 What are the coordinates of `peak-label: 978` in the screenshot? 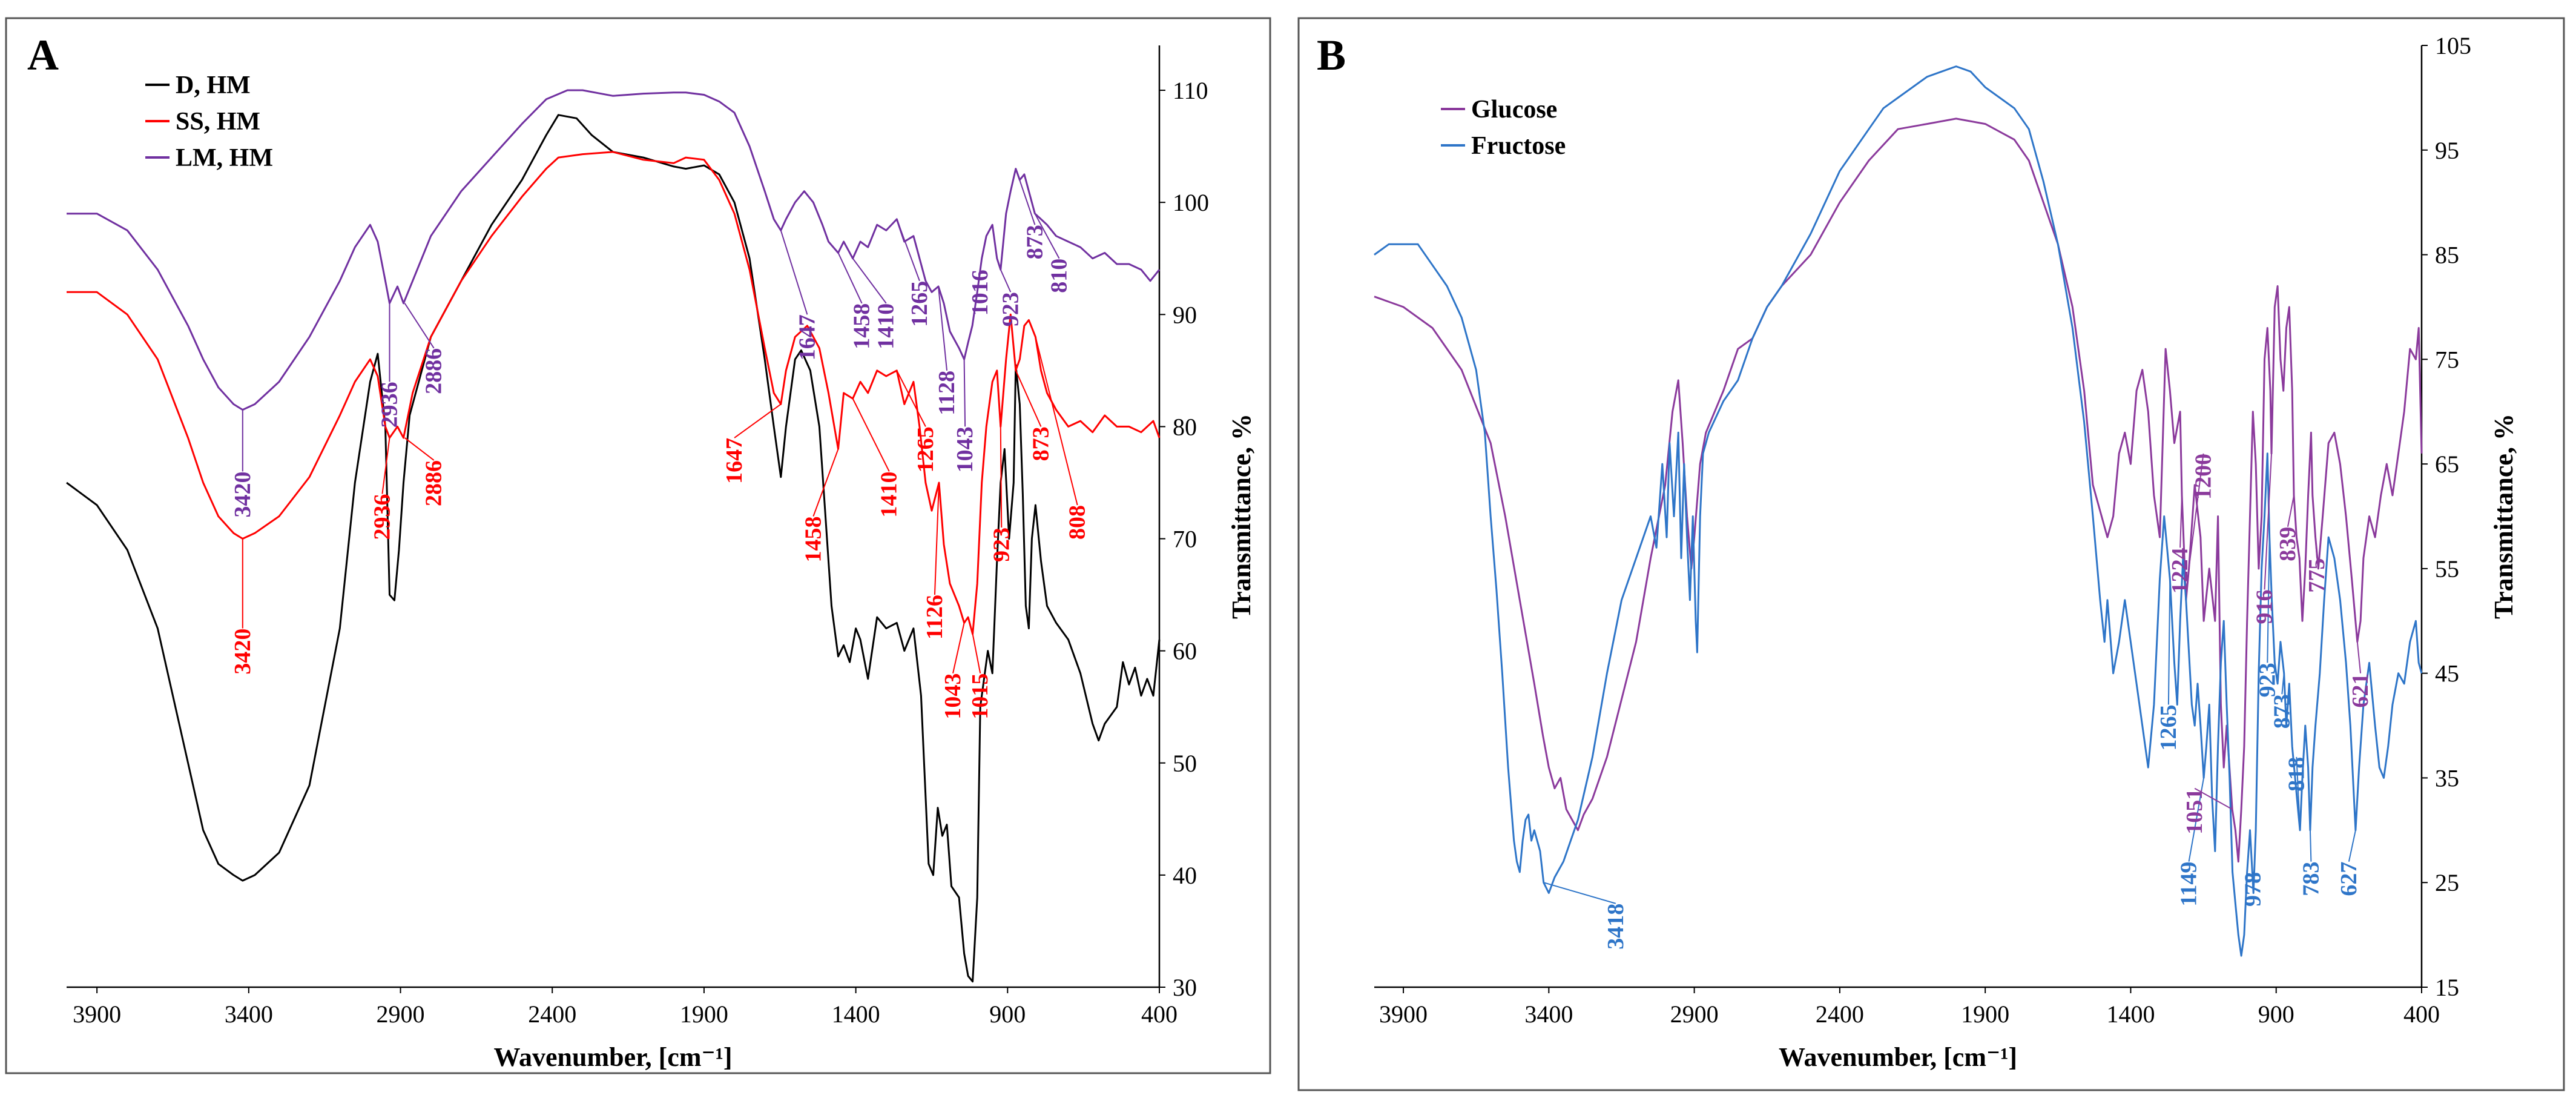 It's located at (2252, 889).